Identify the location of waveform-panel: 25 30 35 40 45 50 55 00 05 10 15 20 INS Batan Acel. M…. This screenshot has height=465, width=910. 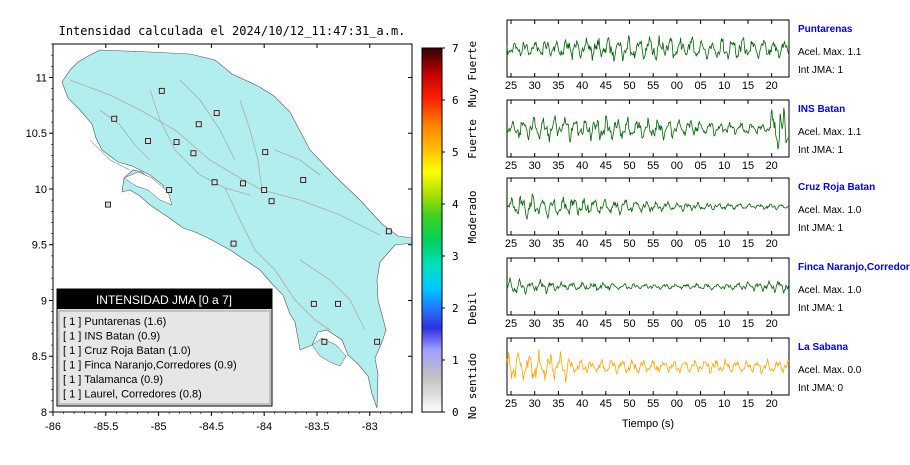
(683, 135).